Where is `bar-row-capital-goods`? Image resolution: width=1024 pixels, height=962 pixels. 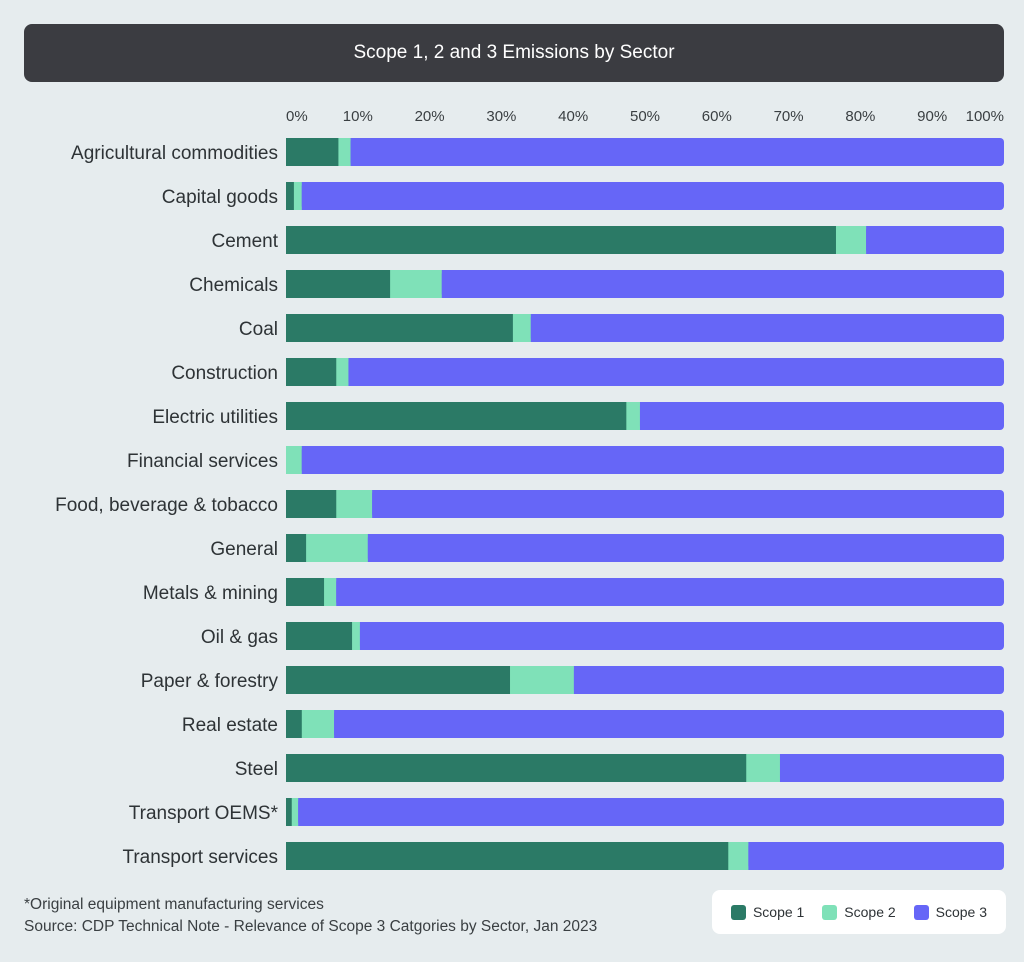
bar-row-capital-goods is located at coordinates (645, 196).